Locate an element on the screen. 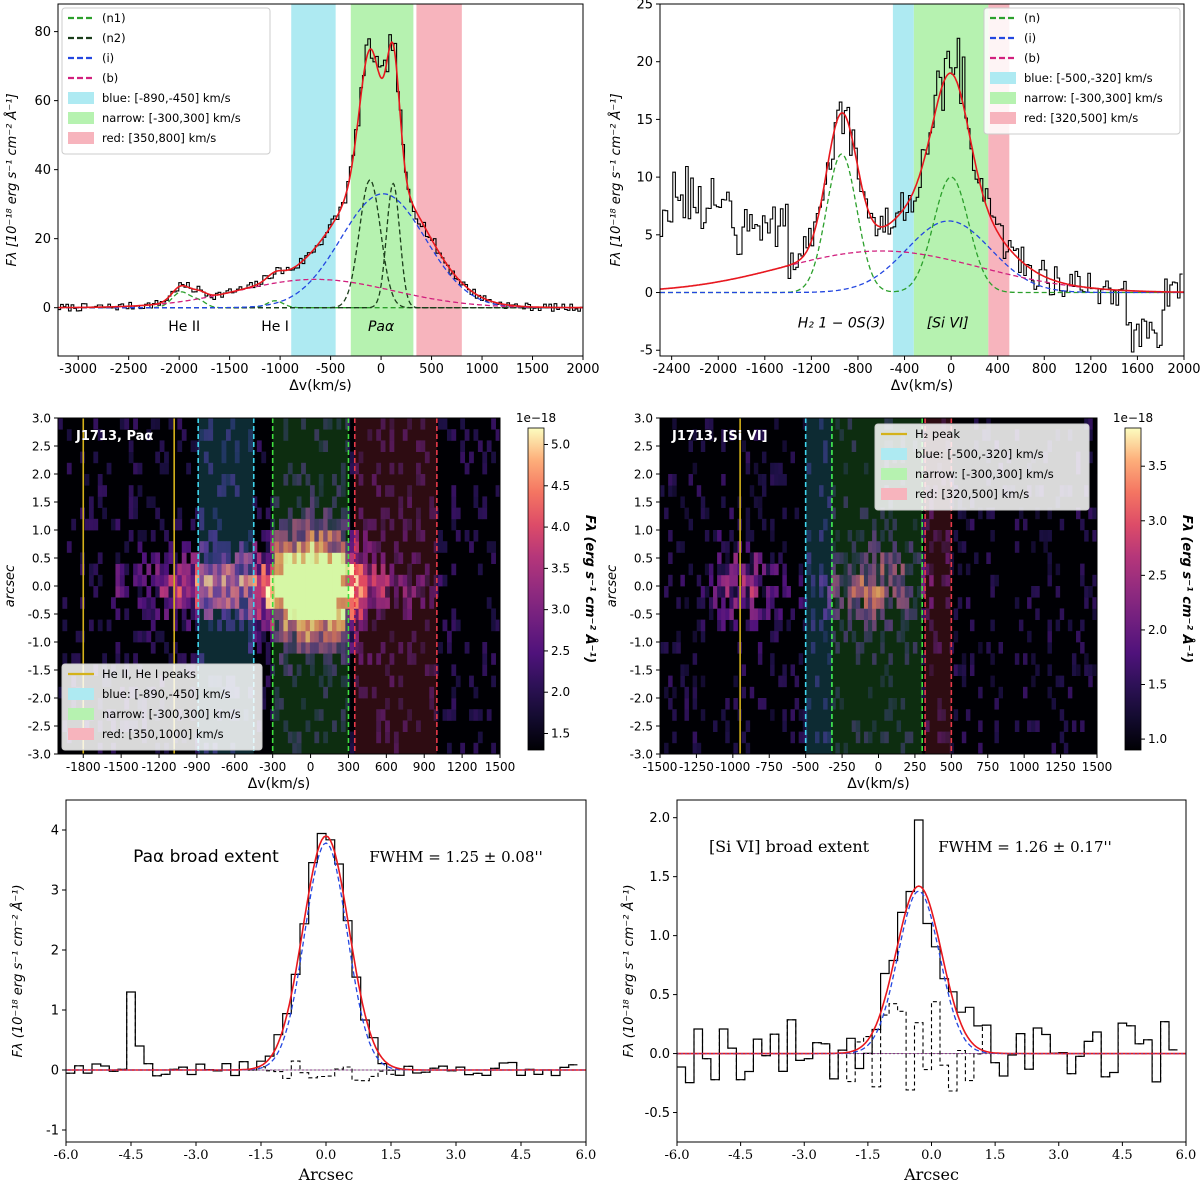  x-tick-label: 400 is located at coordinates (997, 369).